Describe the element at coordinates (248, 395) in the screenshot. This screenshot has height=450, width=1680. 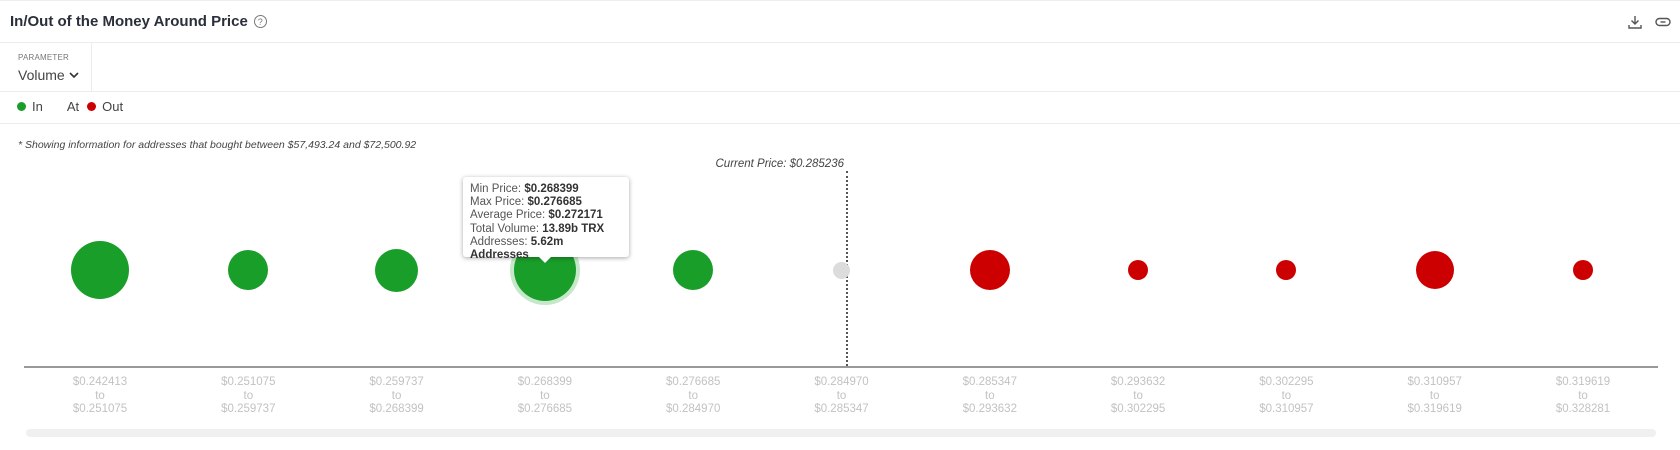
I see `x-tick-label: $0.251075 to $0.259737` at that location.